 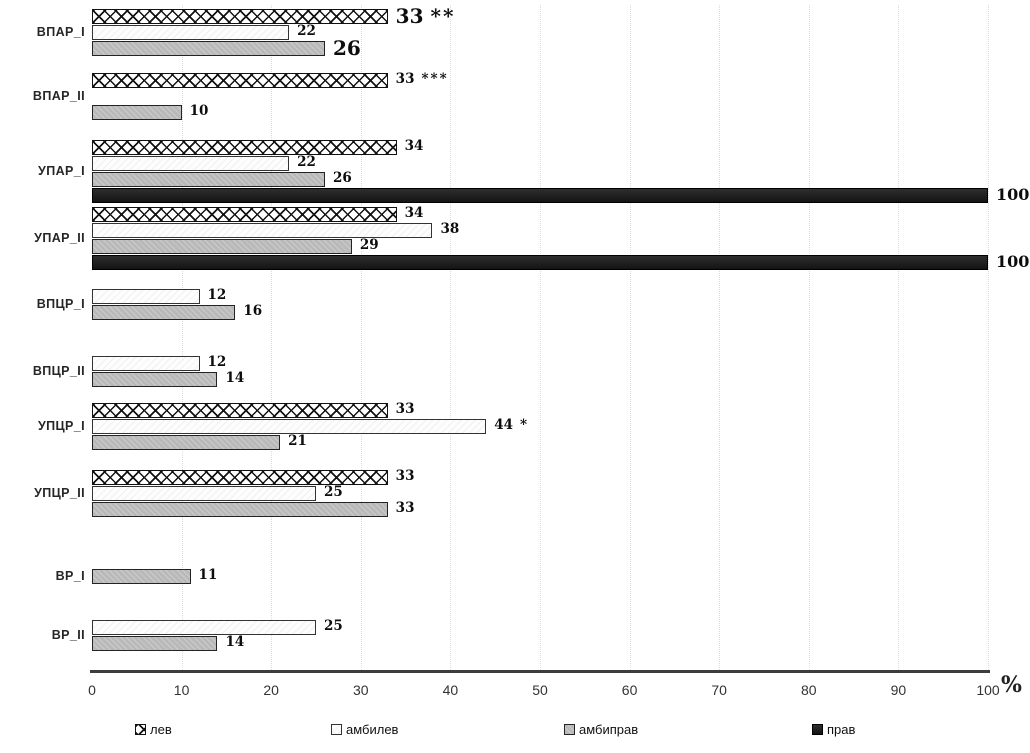 I want to click on significance-annotation: **, so click(x=443, y=16).